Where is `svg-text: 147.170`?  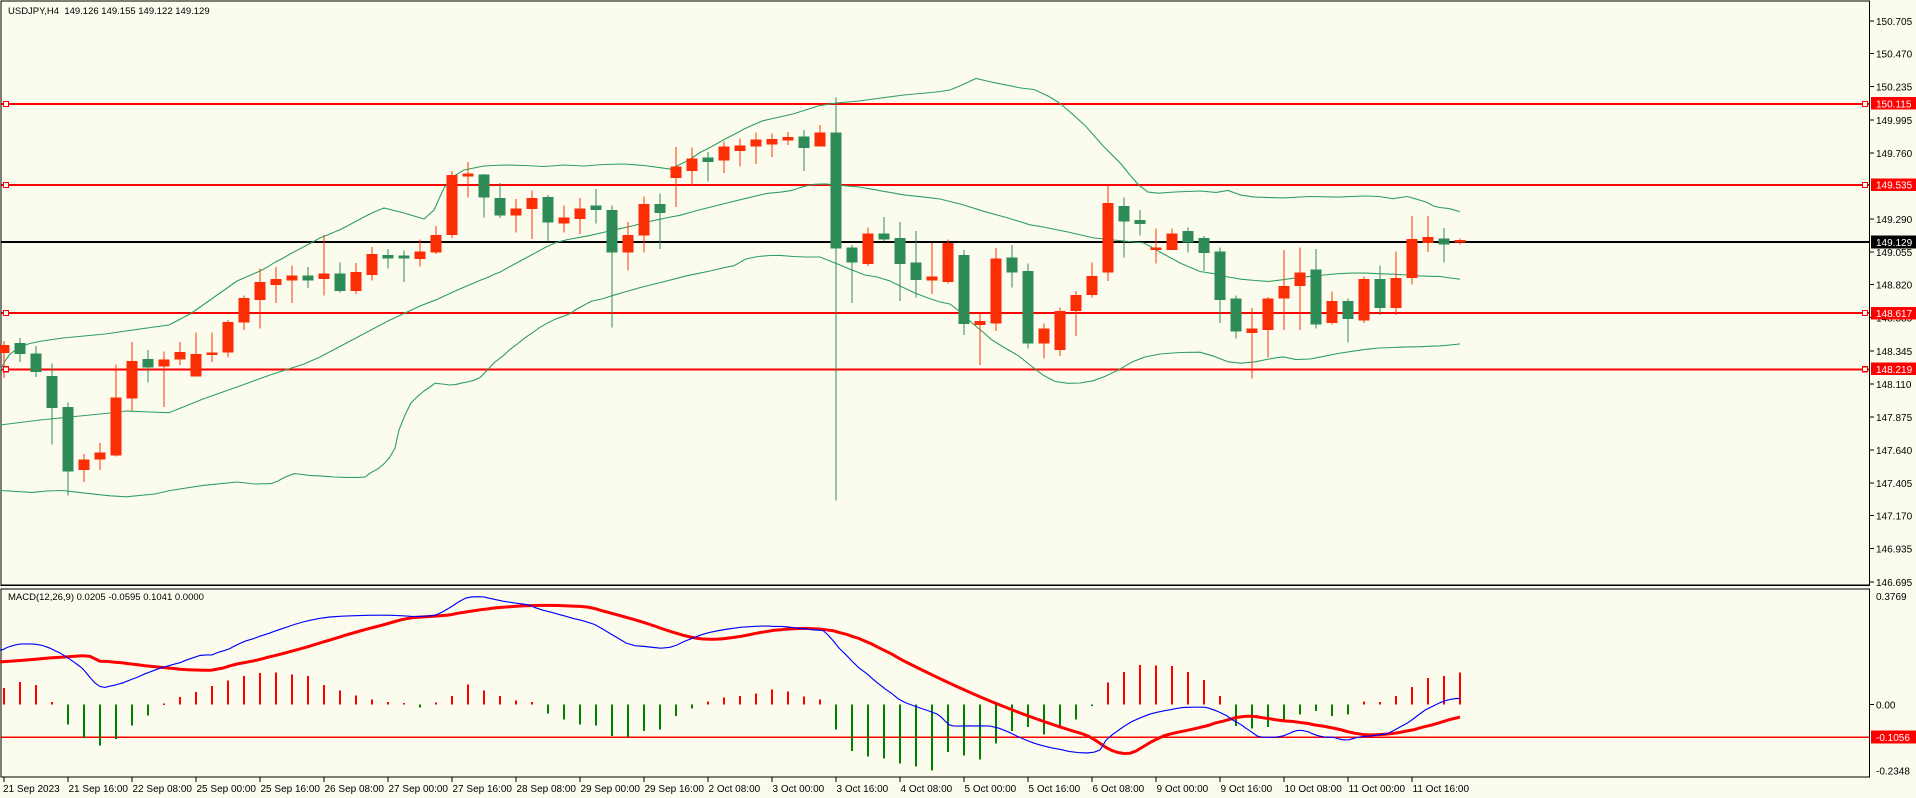 svg-text: 147.170 is located at coordinates (1894, 517).